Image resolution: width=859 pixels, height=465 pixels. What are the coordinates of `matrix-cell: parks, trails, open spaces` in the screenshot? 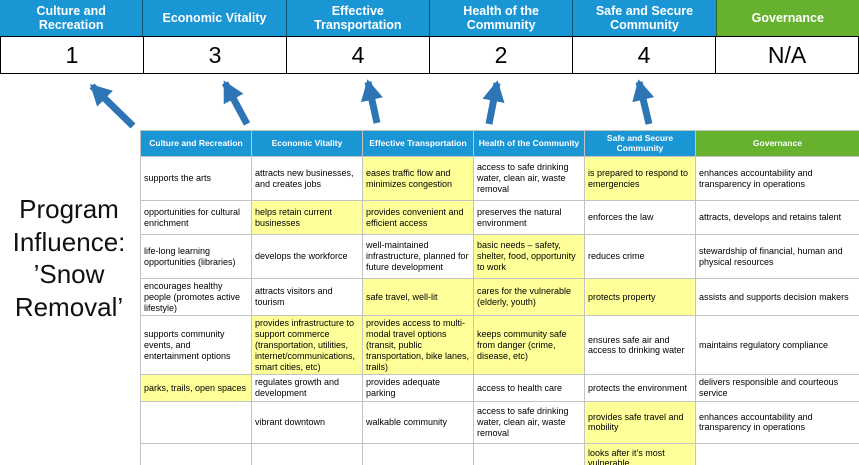 It's located at (196, 388).